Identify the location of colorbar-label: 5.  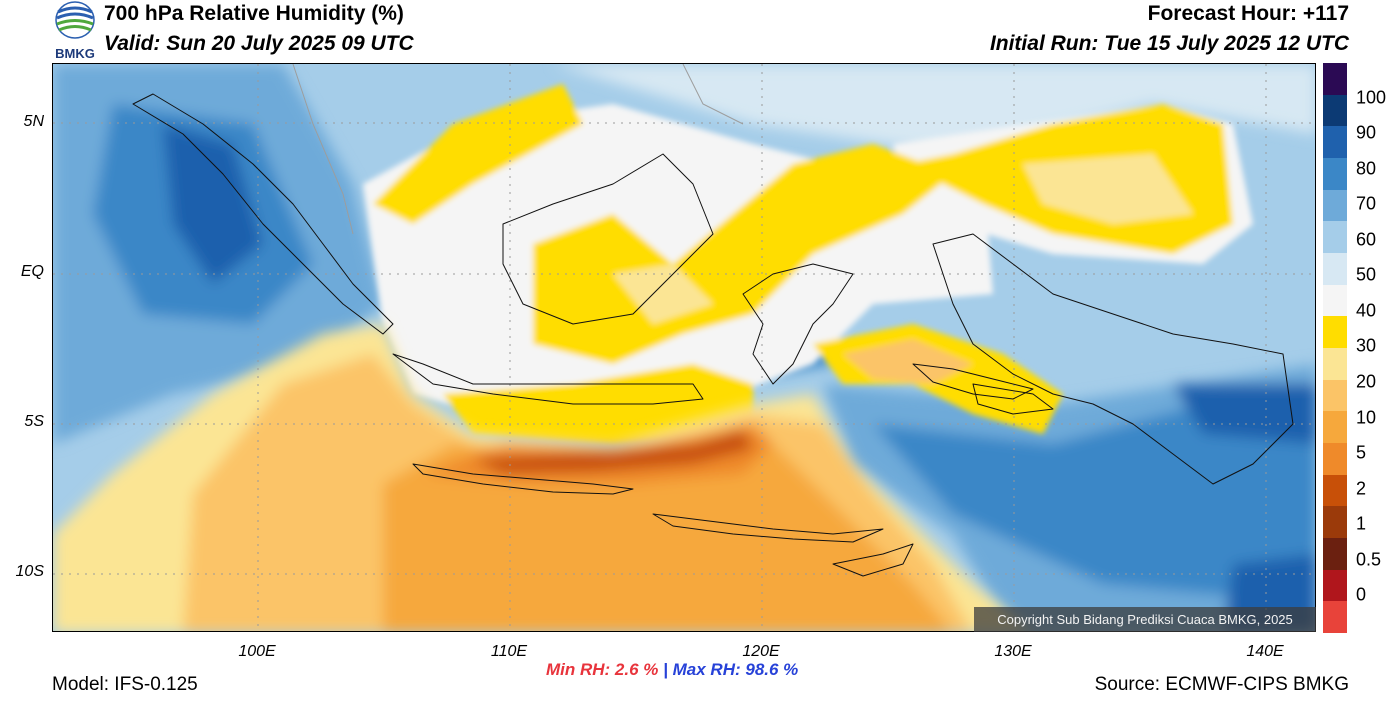
(1361, 452).